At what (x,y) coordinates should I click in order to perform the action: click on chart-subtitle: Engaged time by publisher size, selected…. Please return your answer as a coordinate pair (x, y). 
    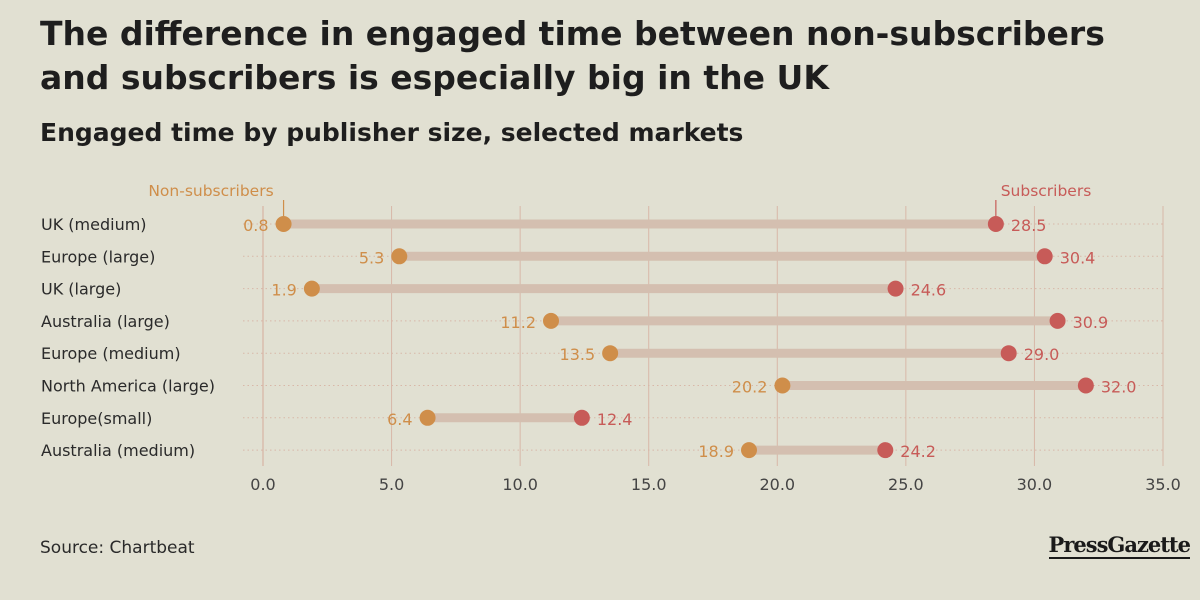
    Looking at the image, I should click on (392, 132).